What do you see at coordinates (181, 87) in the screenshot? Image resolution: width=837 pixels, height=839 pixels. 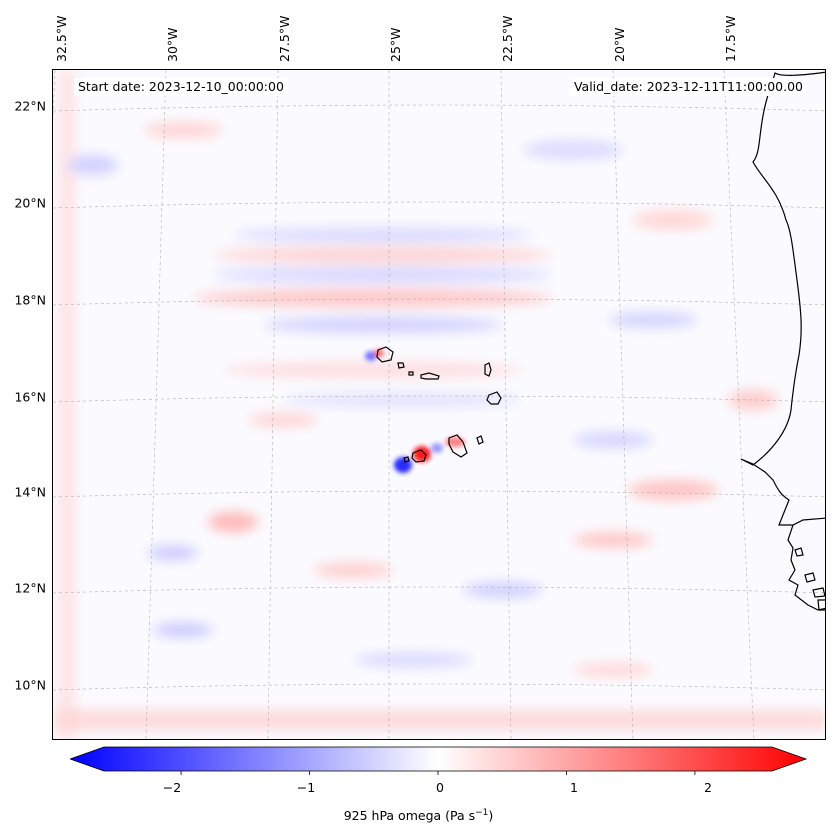 I see `start-date-label: Start date: 2023-12-10_00:00:00` at bounding box center [181, 87].